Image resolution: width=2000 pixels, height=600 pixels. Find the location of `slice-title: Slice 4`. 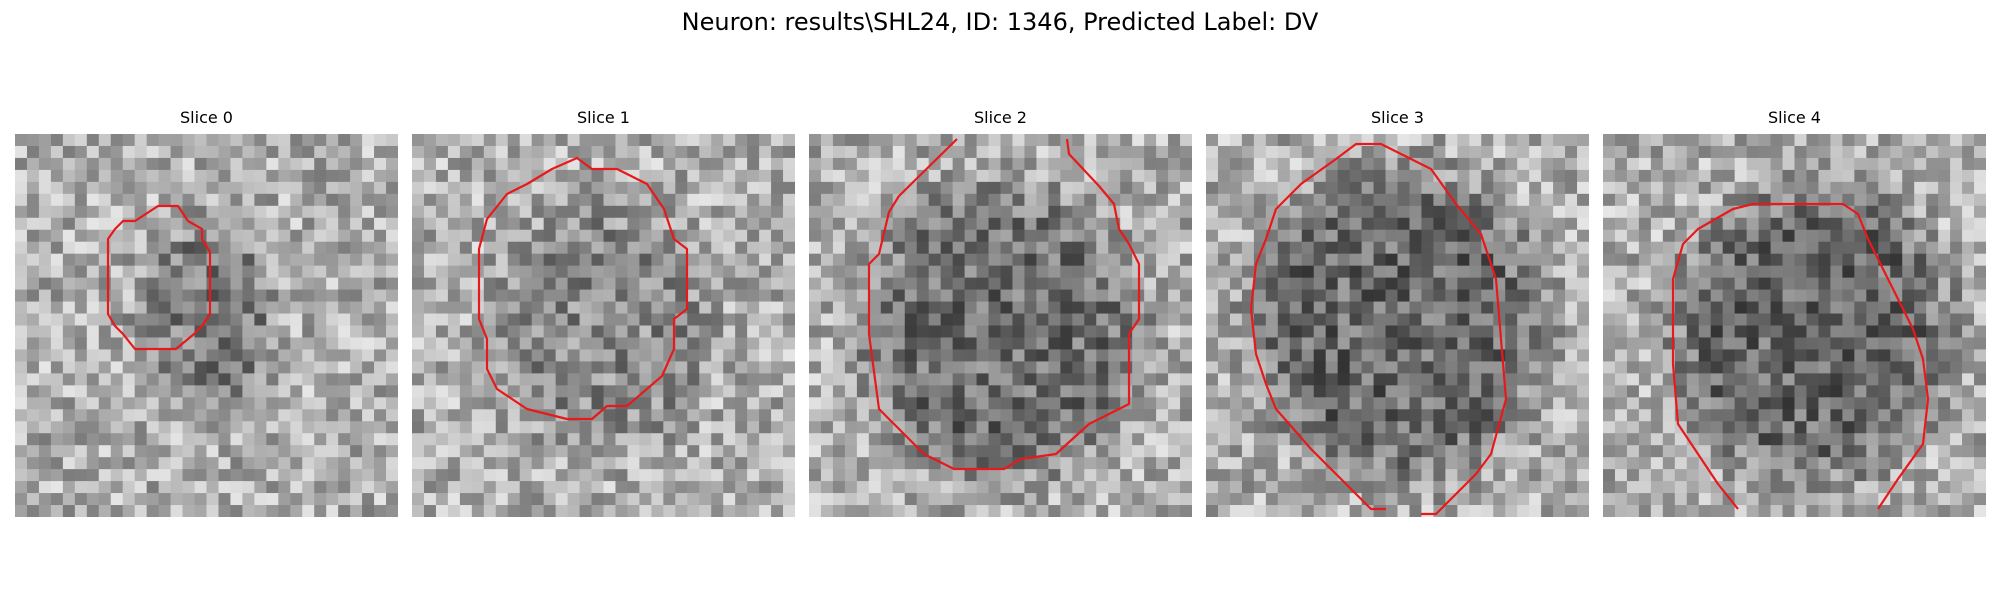

slice-title: Slice 4 is located at coordinates (1794, 117).